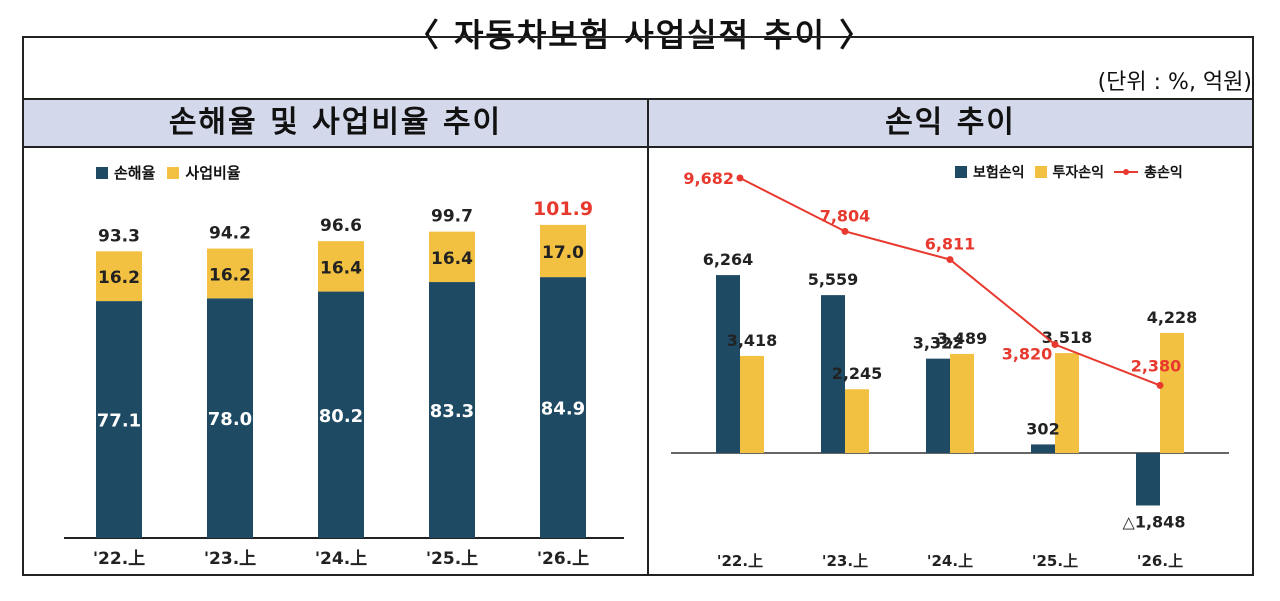 The width and height of the screenshot is (1280, 601). I want to click on panel-divider, so click(648, 337).